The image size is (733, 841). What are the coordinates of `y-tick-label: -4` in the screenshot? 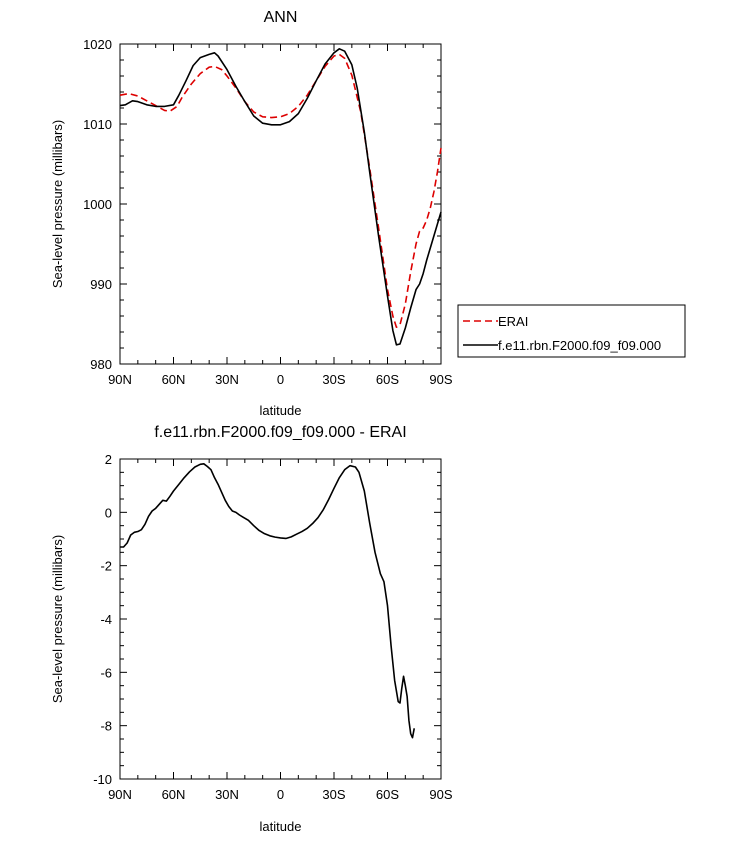 It's located at (106, 619).